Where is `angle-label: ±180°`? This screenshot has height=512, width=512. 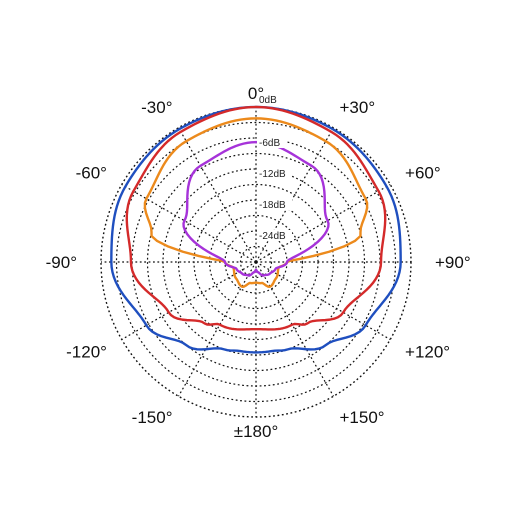
angle-label: ±180° is located at coordinates (256, 431).